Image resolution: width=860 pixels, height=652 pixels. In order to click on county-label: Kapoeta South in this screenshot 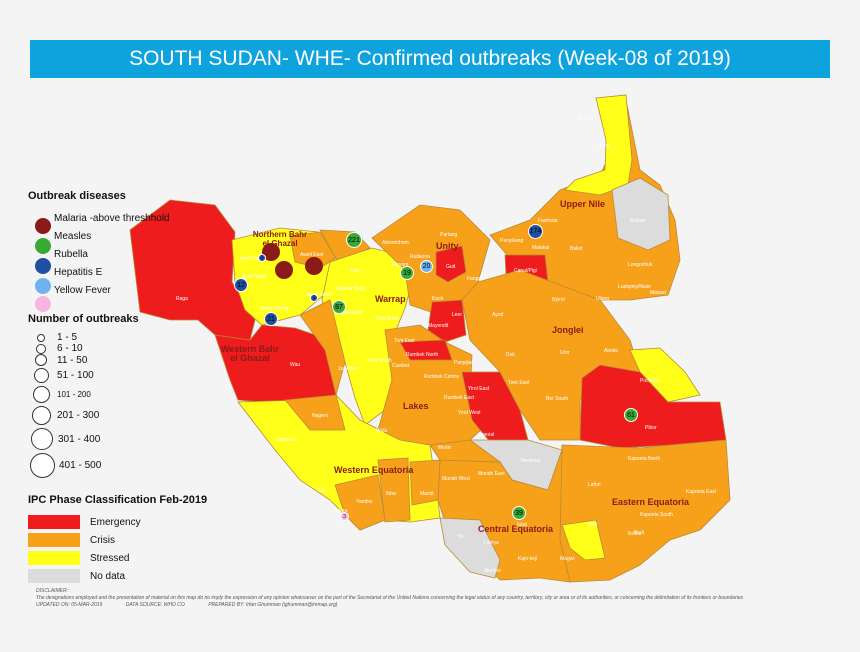, I will do `click(657, 515)`.